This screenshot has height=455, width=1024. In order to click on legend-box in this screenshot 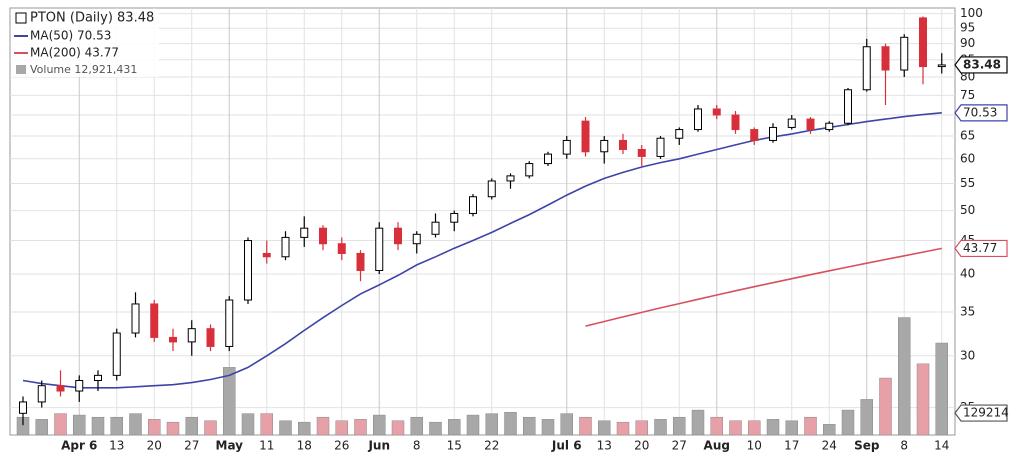, I will do `click(85, 43)`.